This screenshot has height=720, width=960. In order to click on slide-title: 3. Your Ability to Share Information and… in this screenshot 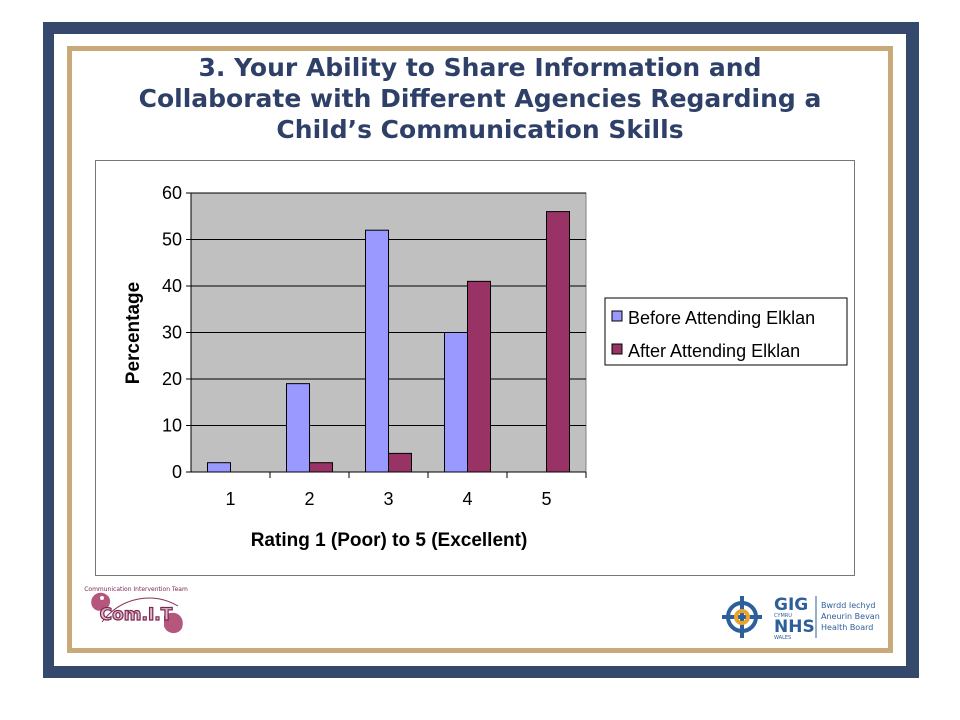, I will do `click(480, 98)`.